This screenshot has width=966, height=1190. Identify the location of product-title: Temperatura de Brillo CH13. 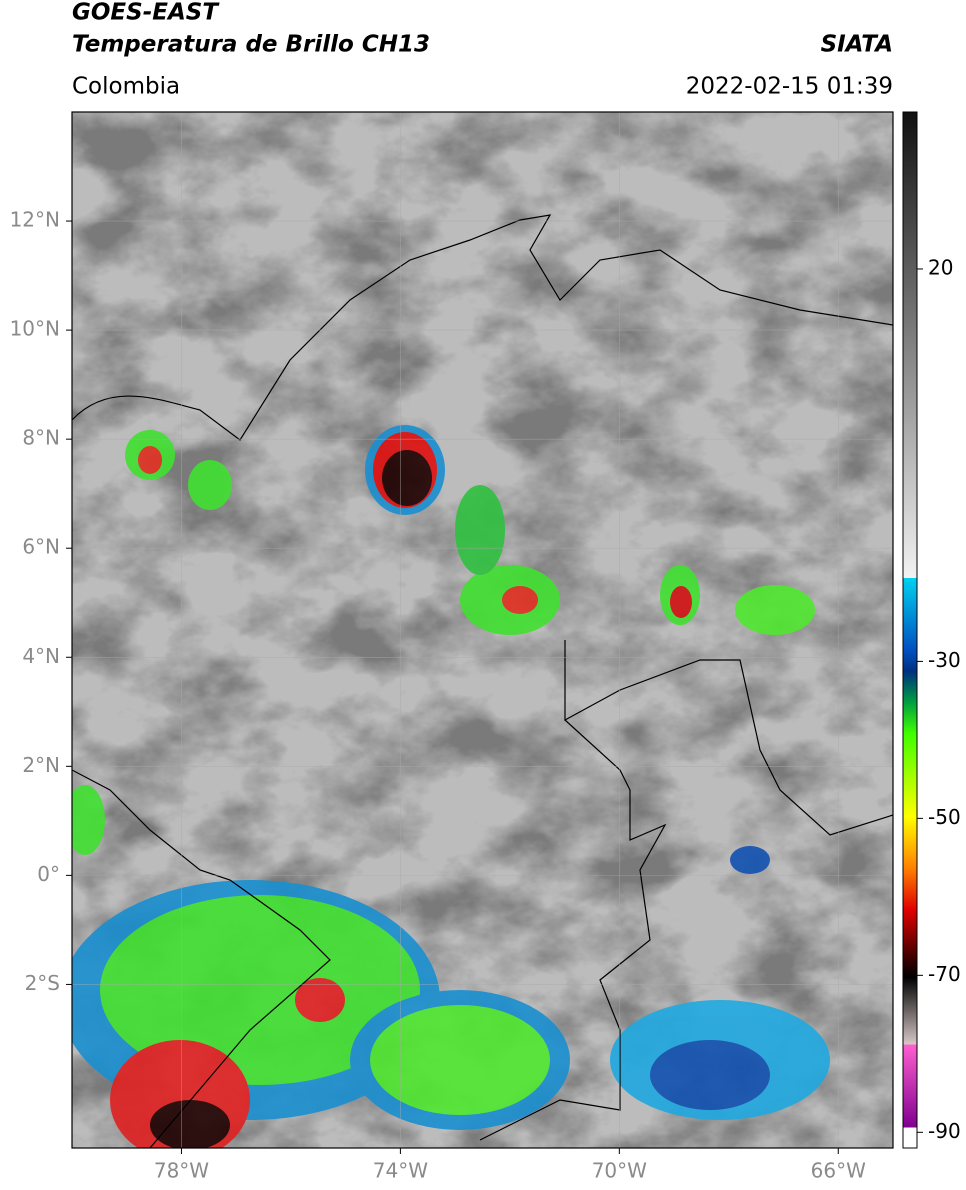
(251, 45).